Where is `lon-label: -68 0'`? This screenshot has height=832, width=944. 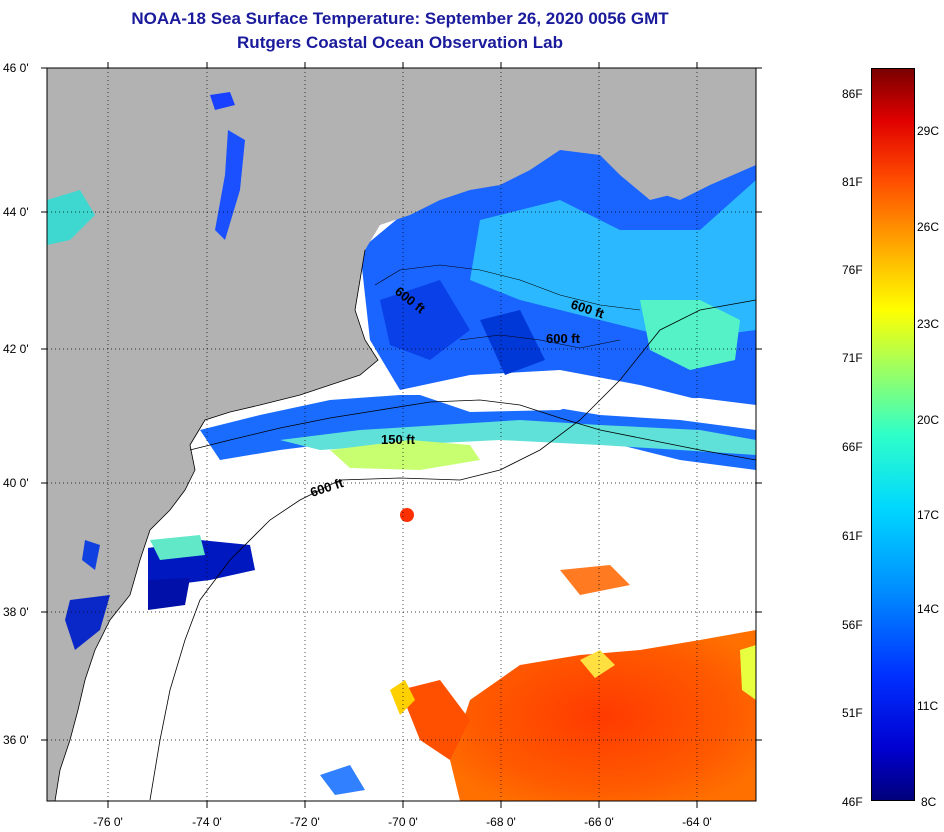 lon-label: -68 0' is located at coordinates (501, 822).